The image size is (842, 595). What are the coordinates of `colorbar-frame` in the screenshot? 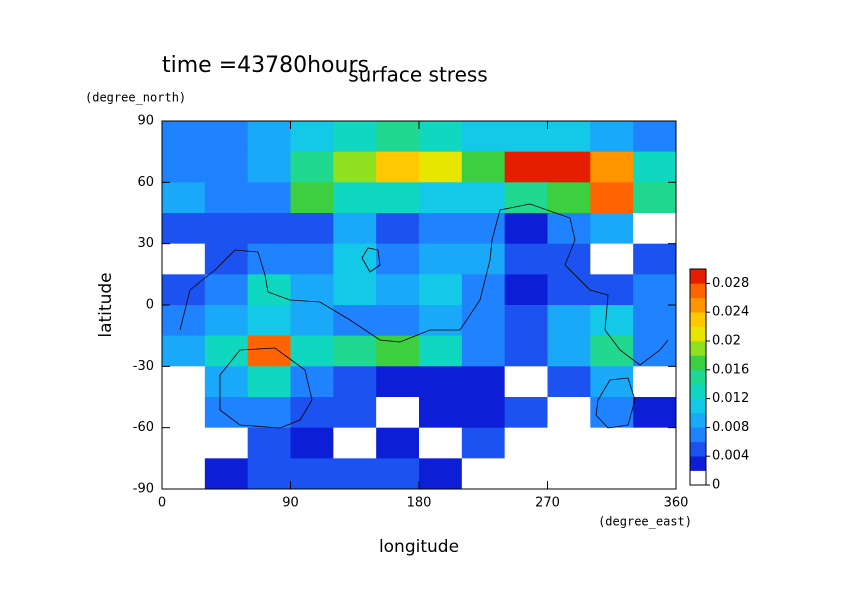 It's located at (698, 377).